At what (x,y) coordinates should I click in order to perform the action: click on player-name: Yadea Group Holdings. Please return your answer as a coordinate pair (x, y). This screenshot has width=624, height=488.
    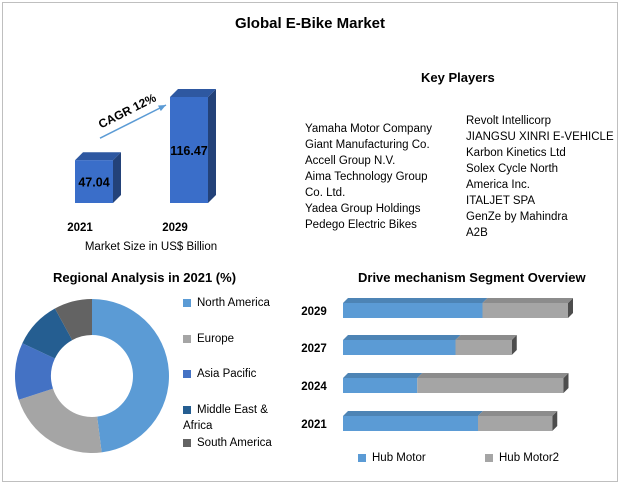
    Looking at the image, I should click on (363, 209).